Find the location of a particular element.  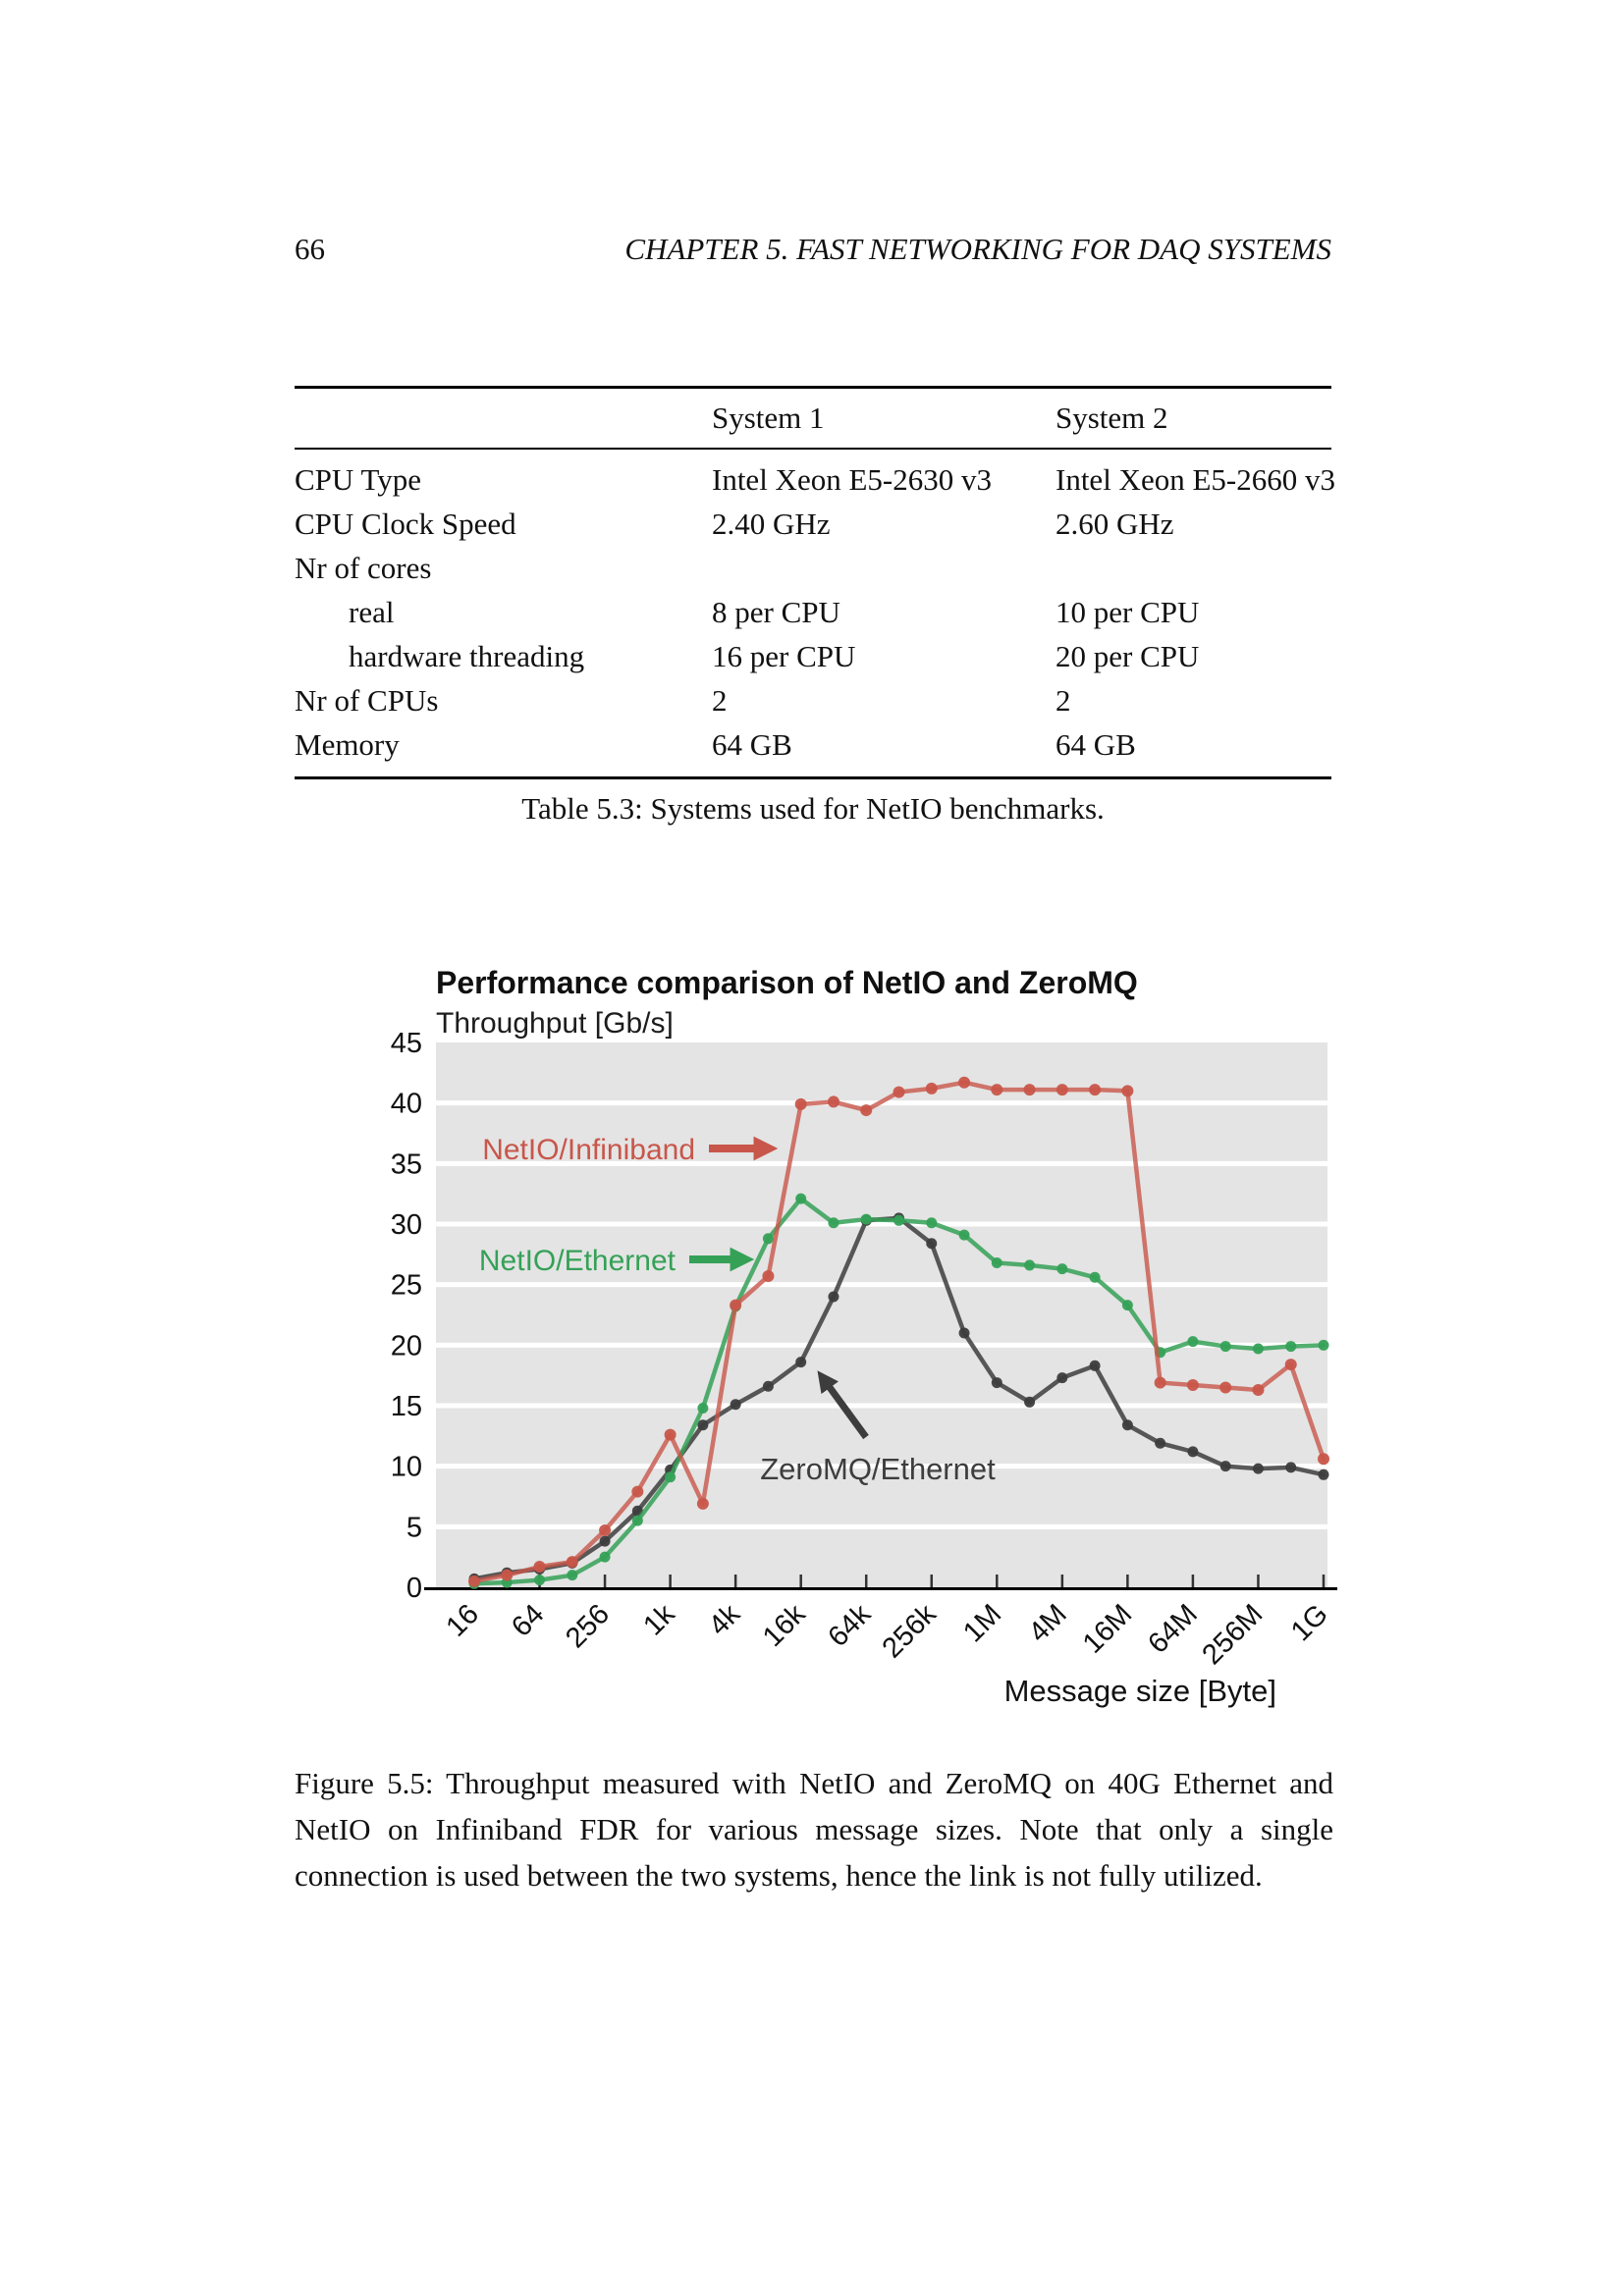

chart-x-axis-label: Message size [Byte] is located at coordinates (1140, 1691).